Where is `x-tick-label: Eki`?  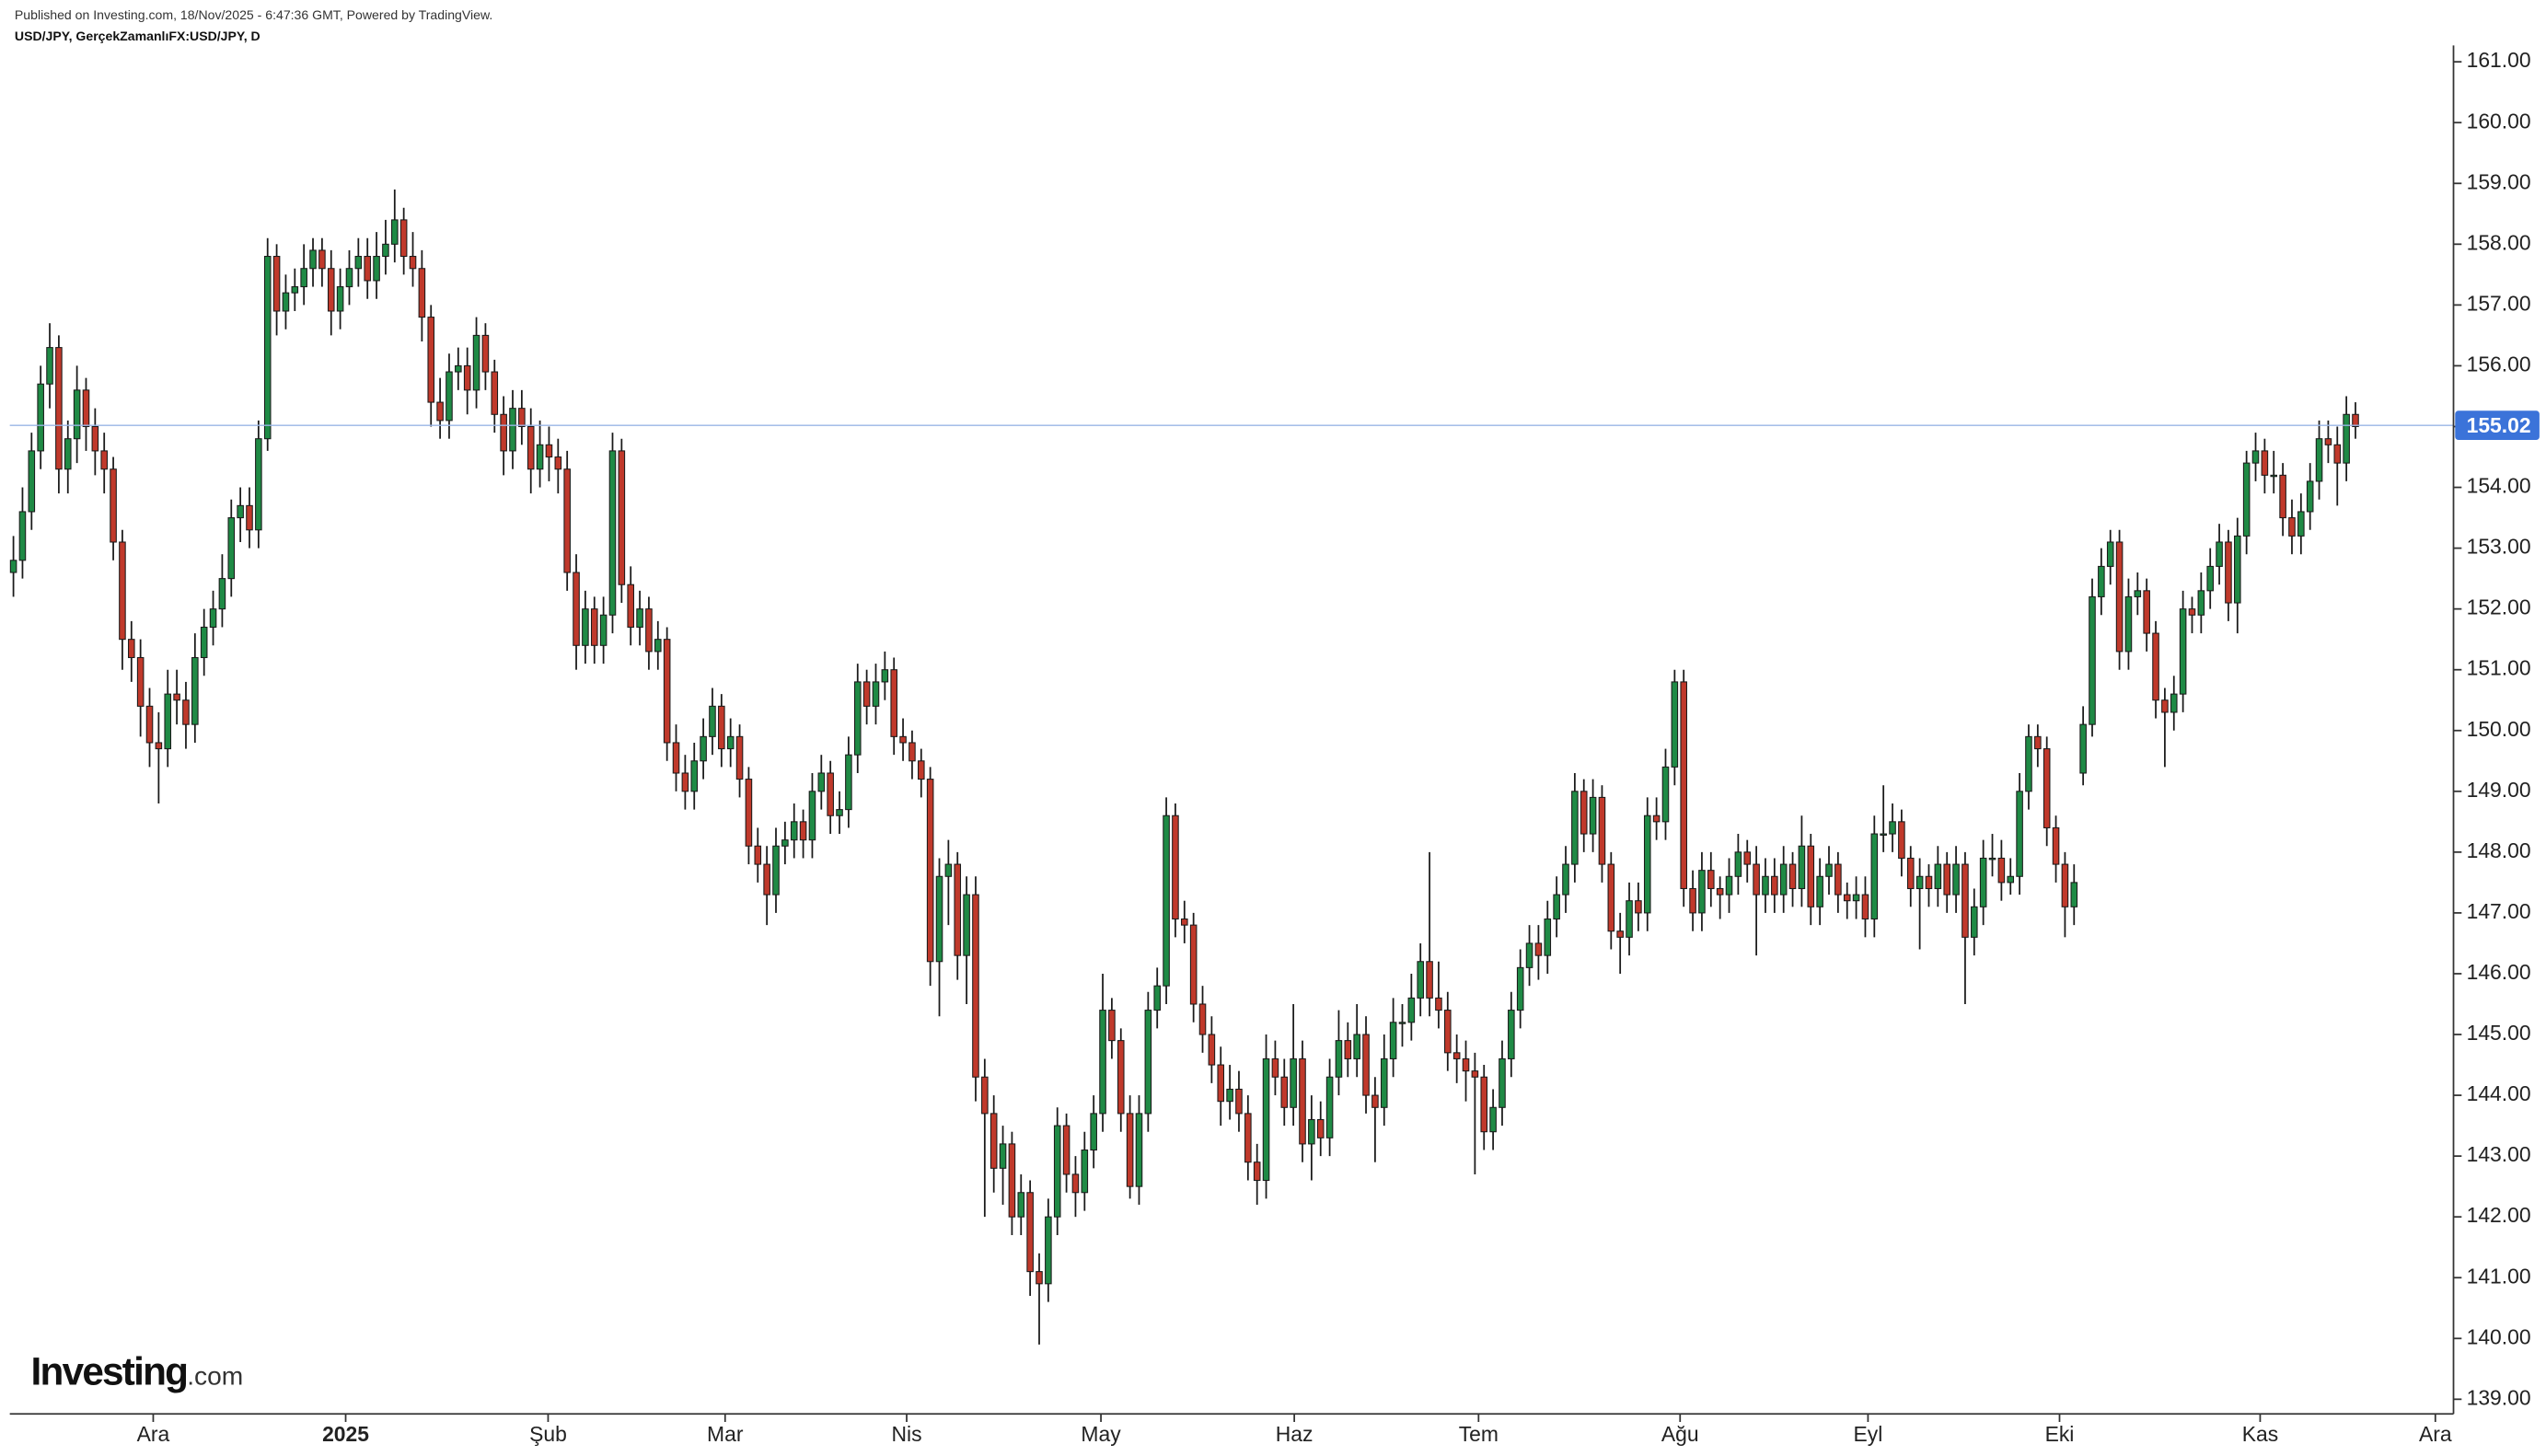
x-tick-label: Eki is located at coordinates (2060, 1434).